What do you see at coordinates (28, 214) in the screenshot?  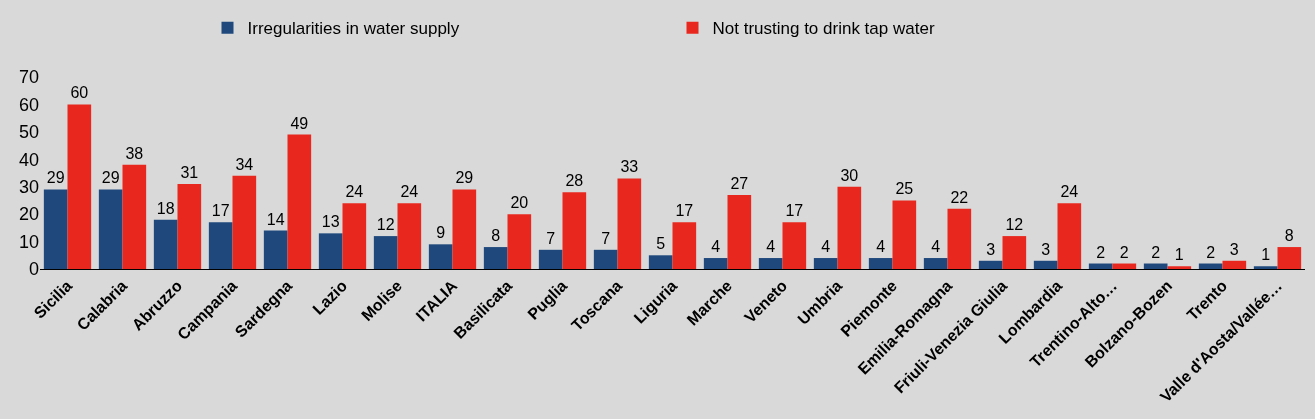 I see `y-tick-label: 20` at bounding box center [28, 214].